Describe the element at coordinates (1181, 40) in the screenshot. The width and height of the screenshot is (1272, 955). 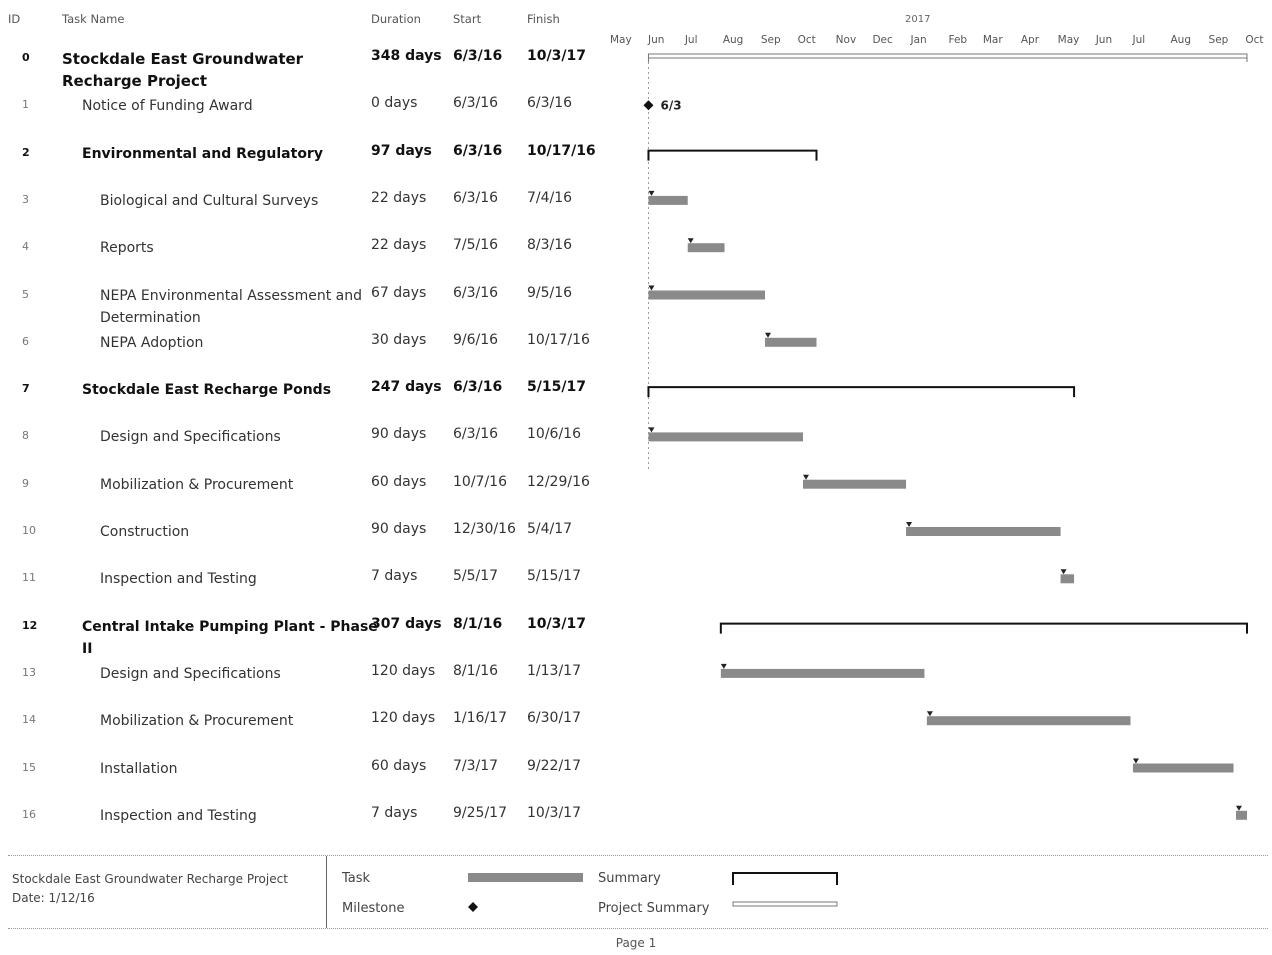
I see `timescale-month: Aug` at that location.